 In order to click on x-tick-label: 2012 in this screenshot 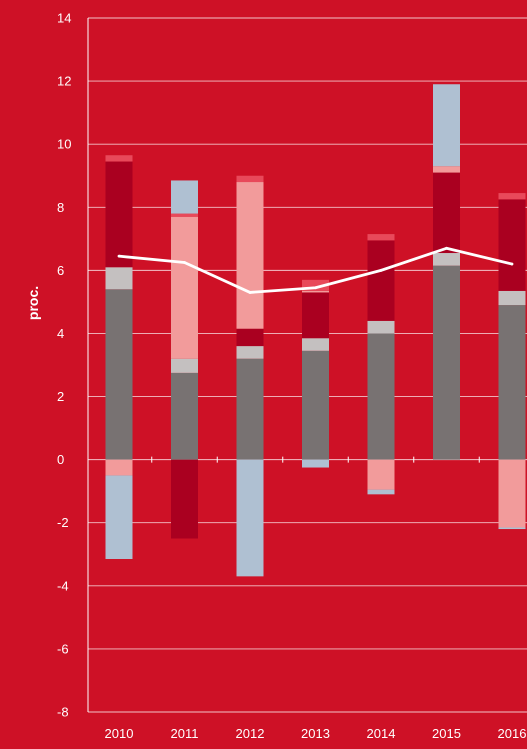, I will do `click(250, 733)`.